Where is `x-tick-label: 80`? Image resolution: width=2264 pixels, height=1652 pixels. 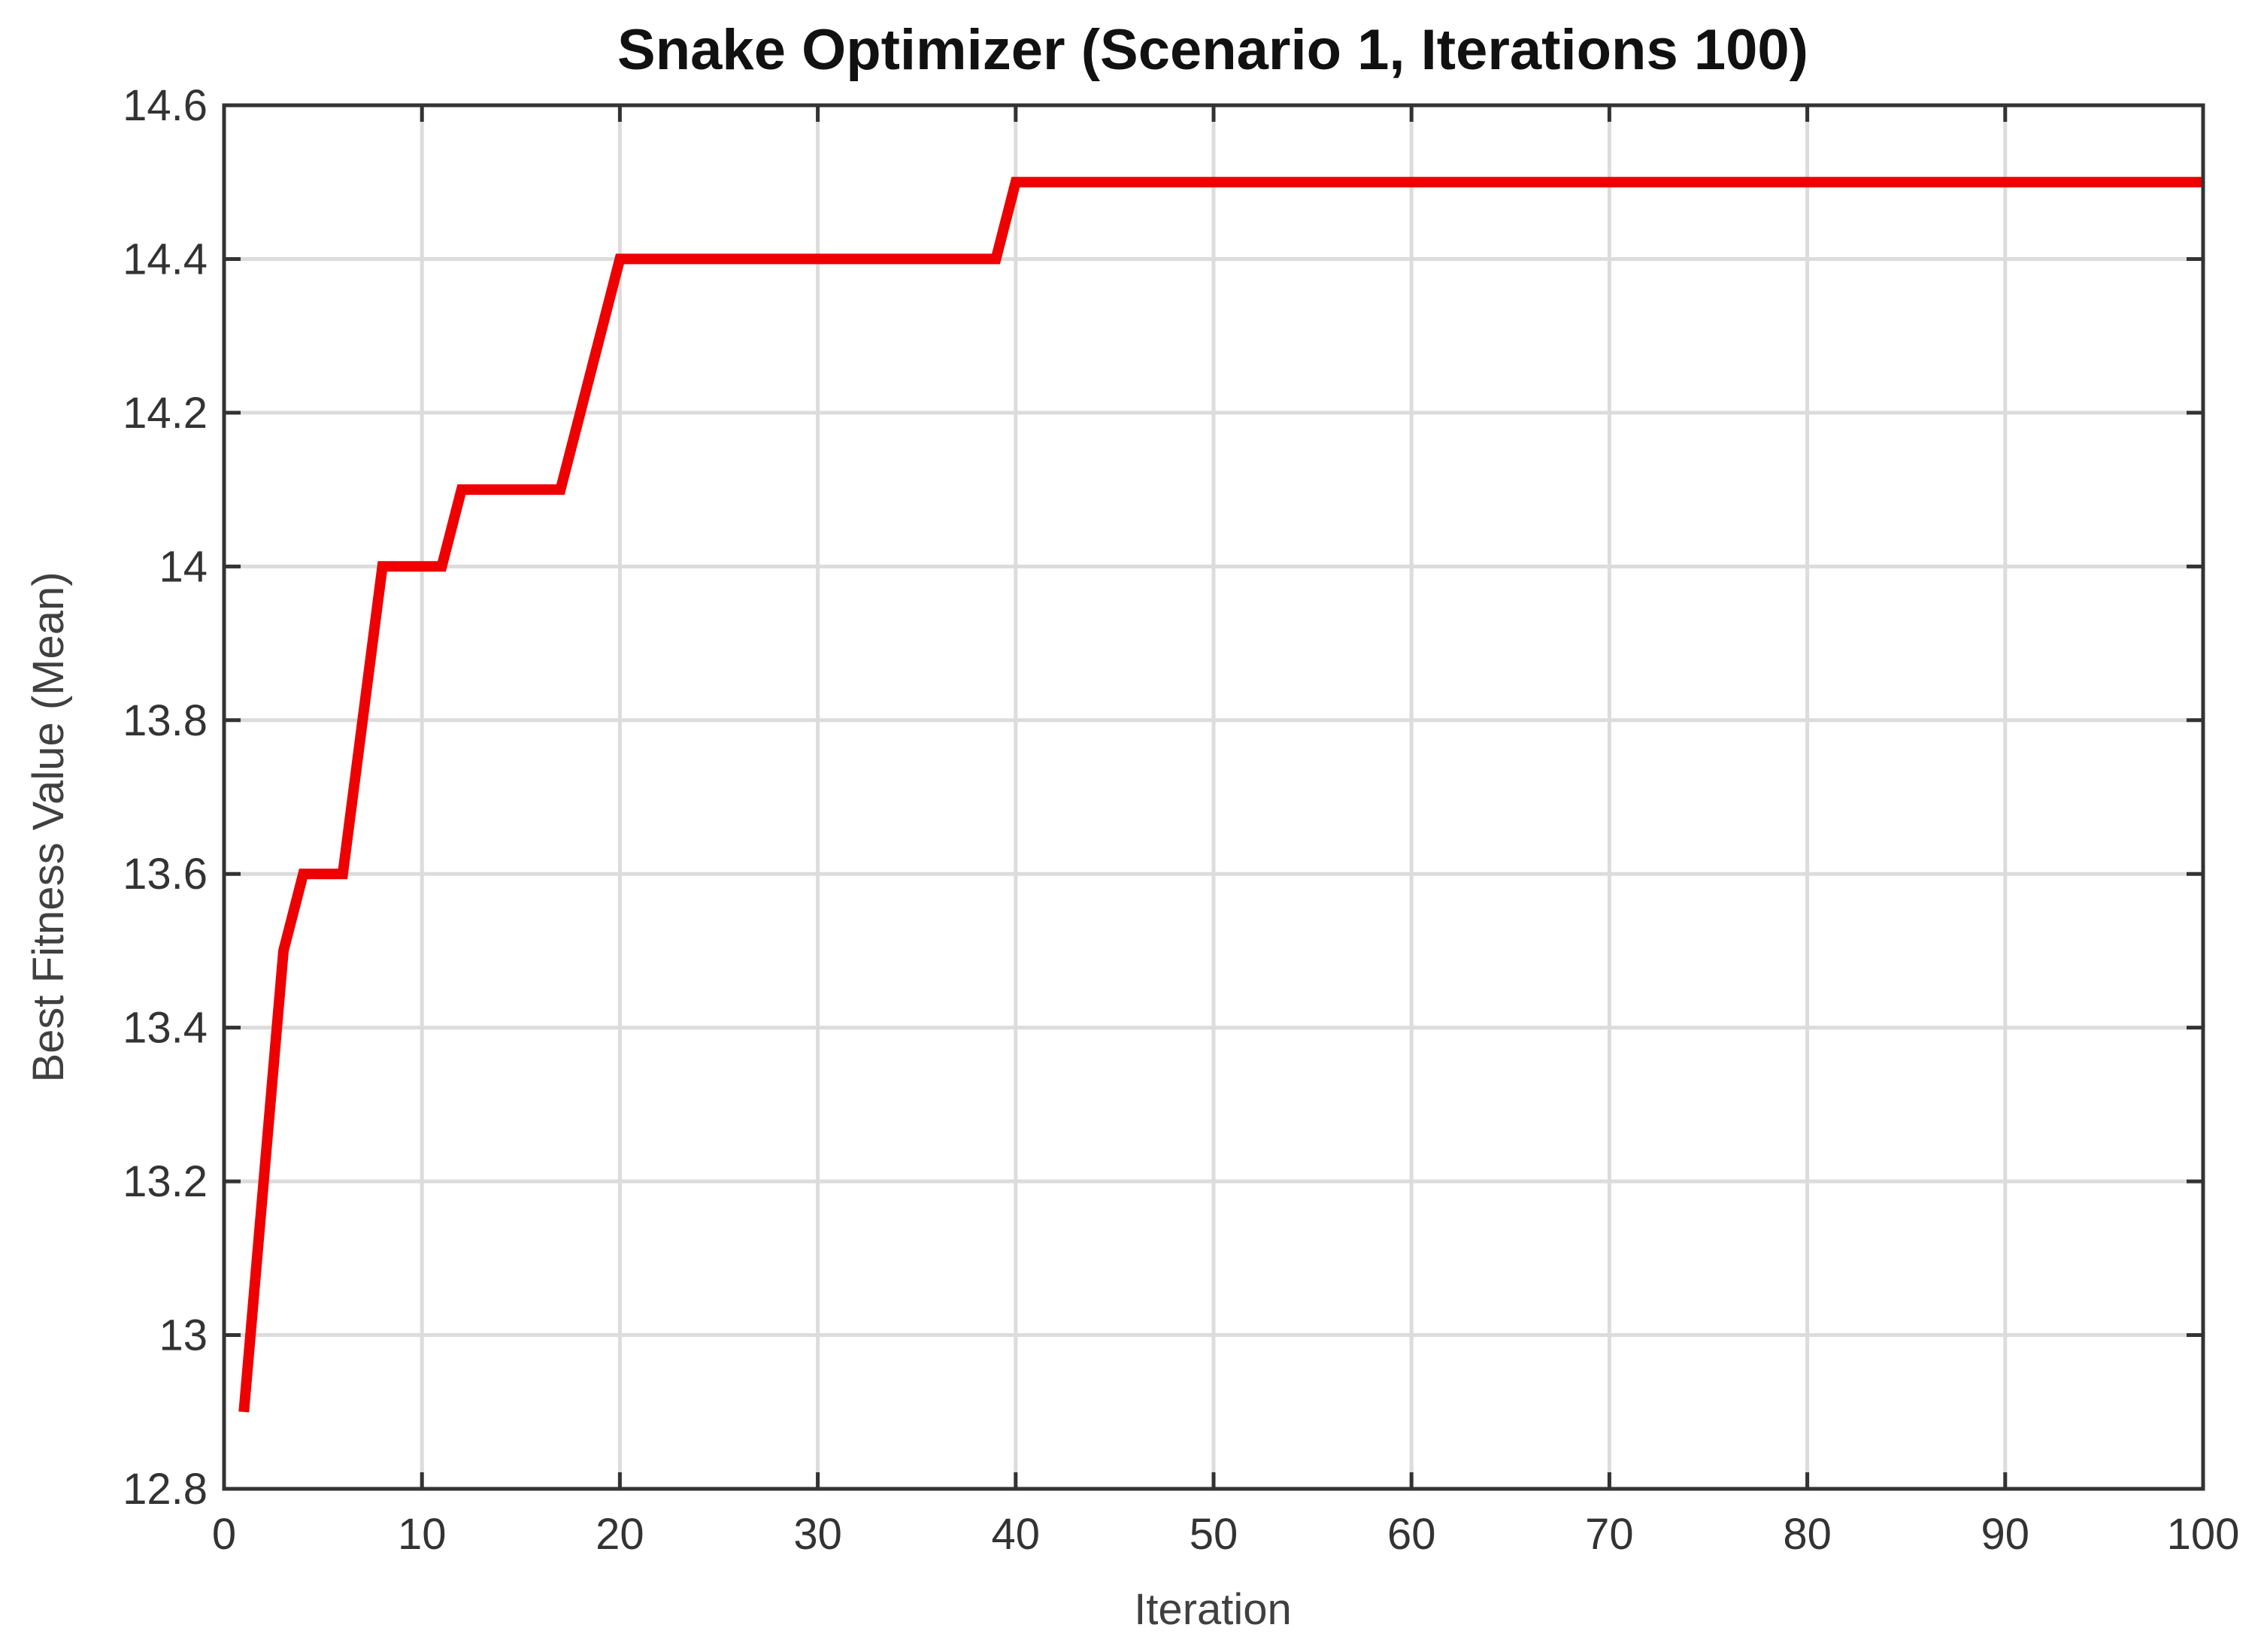 x-tick-label: 80 is located at coordinates (1807, 1534).